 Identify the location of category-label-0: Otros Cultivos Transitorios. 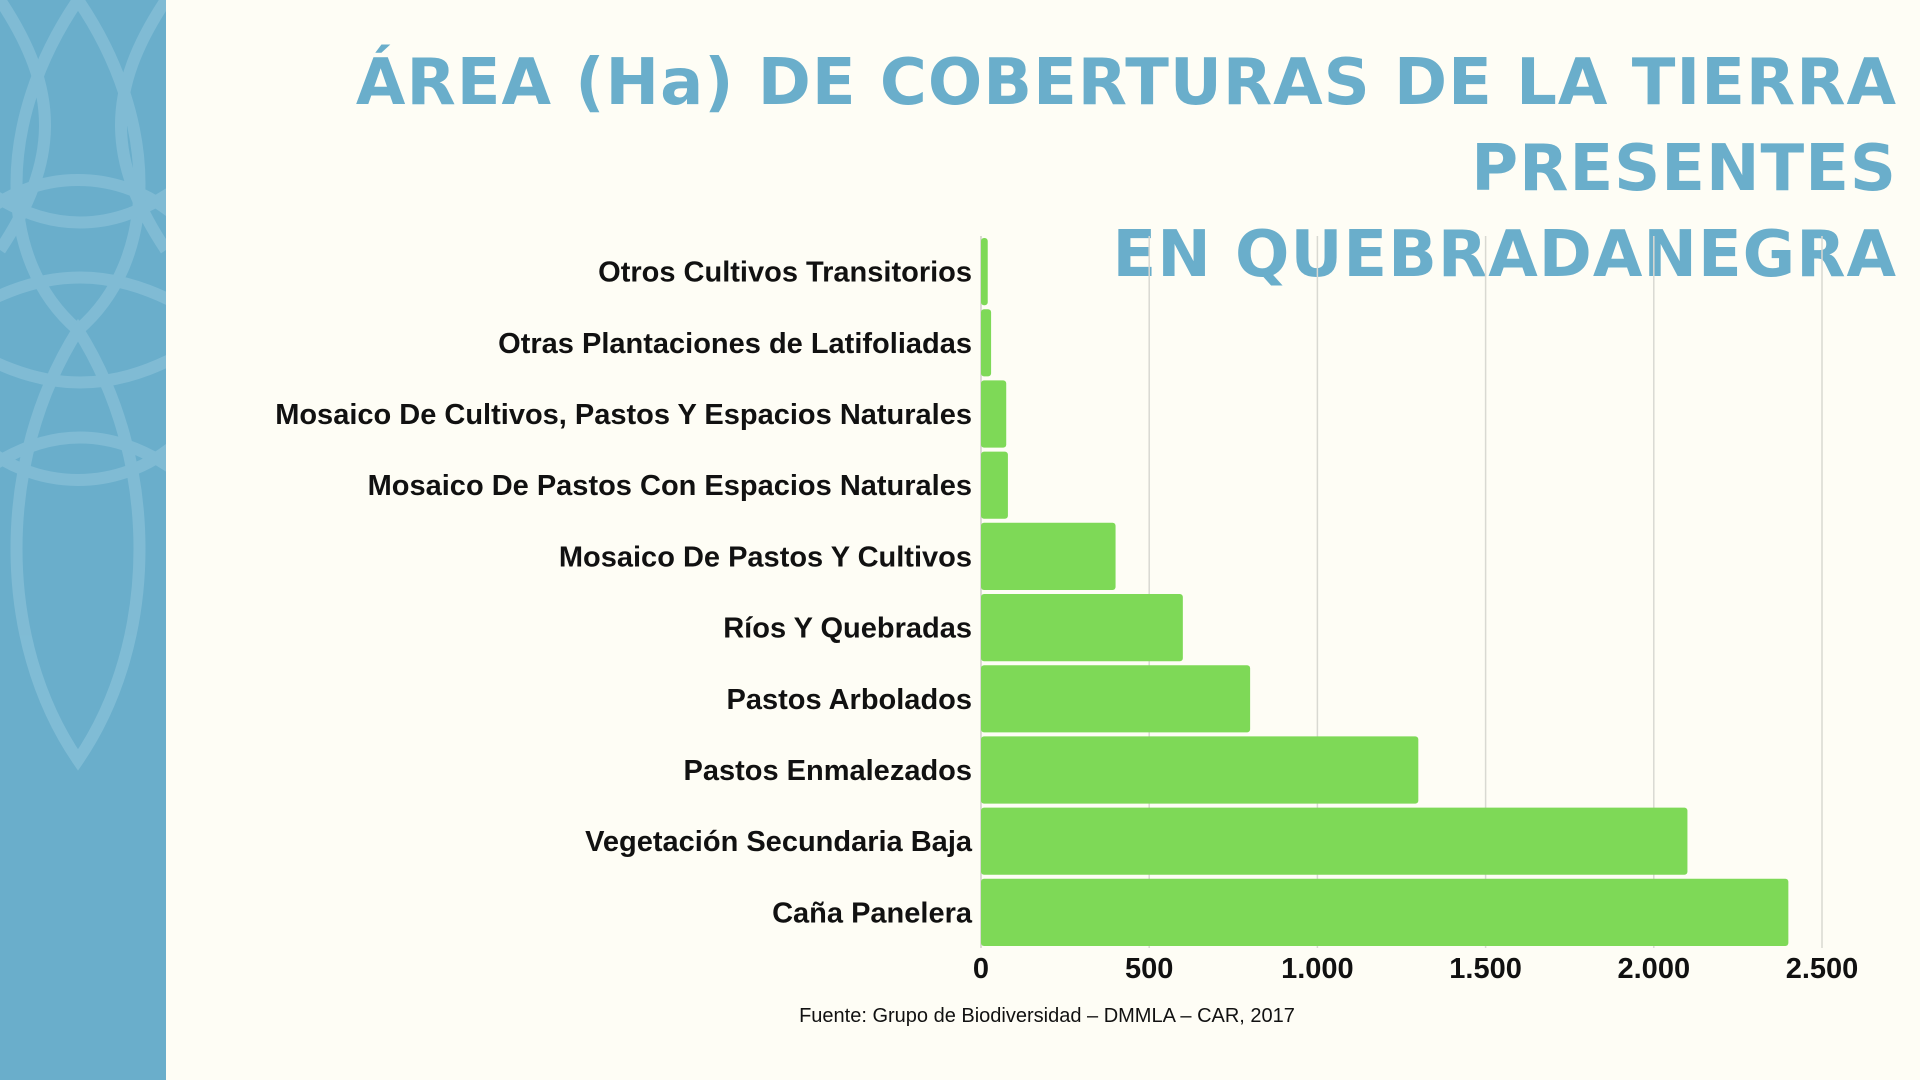
(785, 273).